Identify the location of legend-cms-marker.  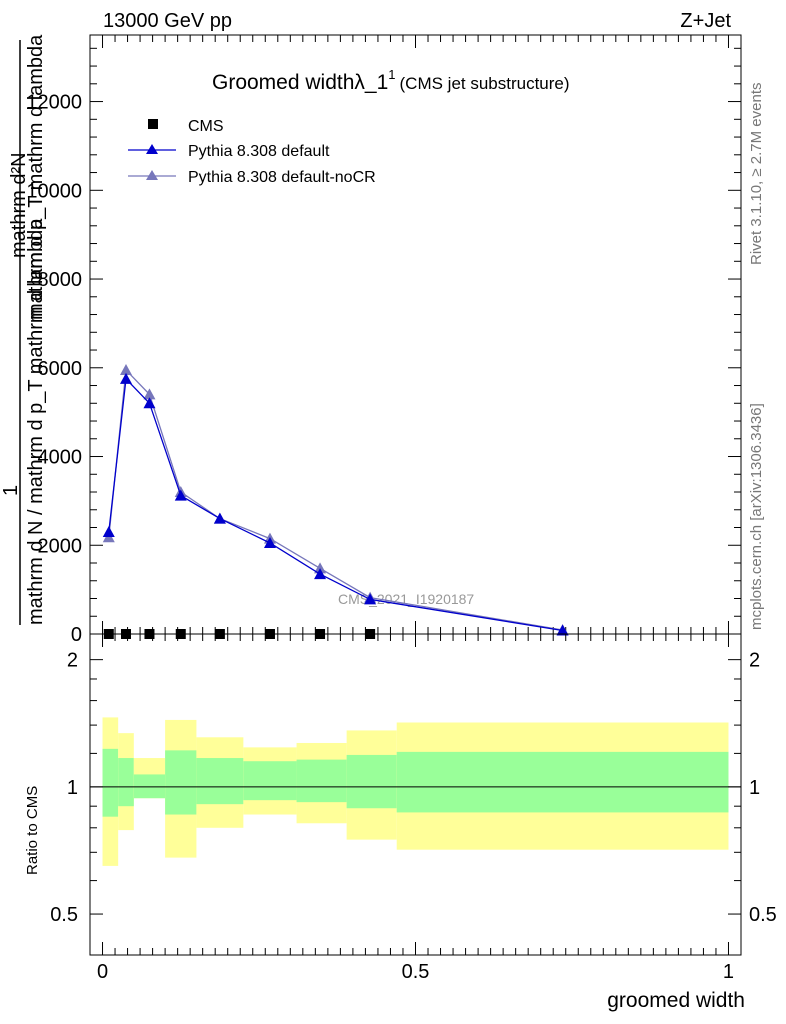
(153, 124).